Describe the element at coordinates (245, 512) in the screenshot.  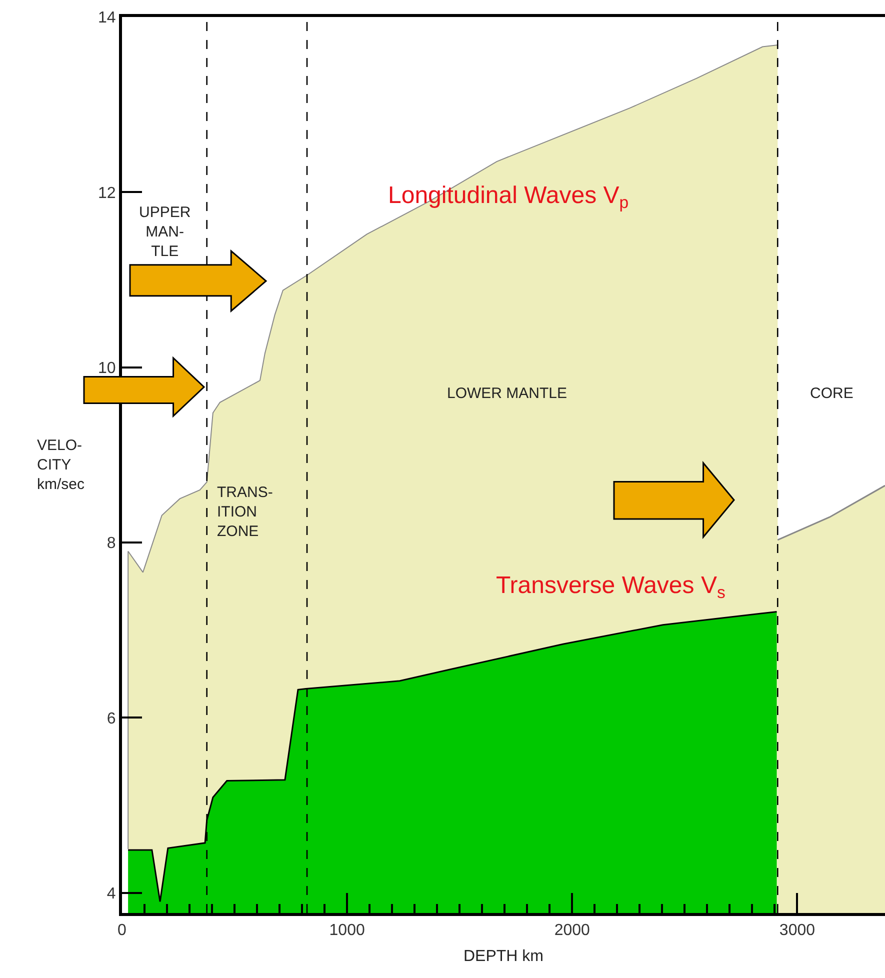
I see `annotation: TRANS- ITION ZONE` at that location.